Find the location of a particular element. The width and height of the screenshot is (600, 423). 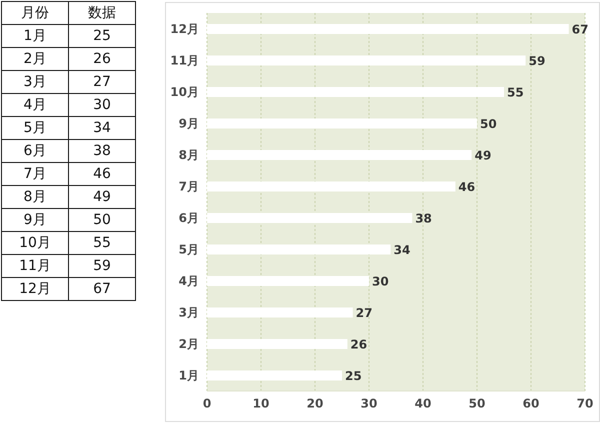

x-tick-label: 0 is located at coordinates (207, 403).